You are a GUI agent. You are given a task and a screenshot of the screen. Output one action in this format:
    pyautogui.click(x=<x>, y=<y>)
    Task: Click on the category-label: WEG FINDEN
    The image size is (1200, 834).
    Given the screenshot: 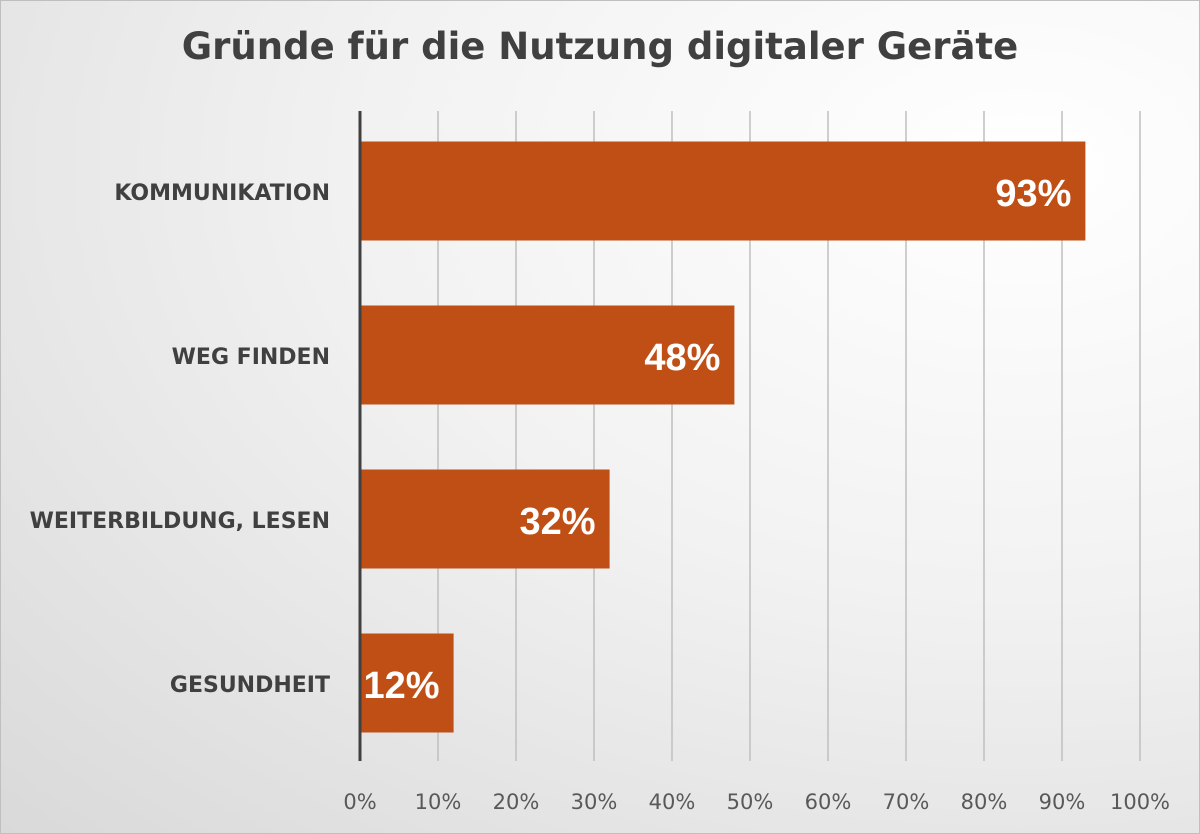 What is the action you would take?
    pyautogui.click(x=251, y=357)
    